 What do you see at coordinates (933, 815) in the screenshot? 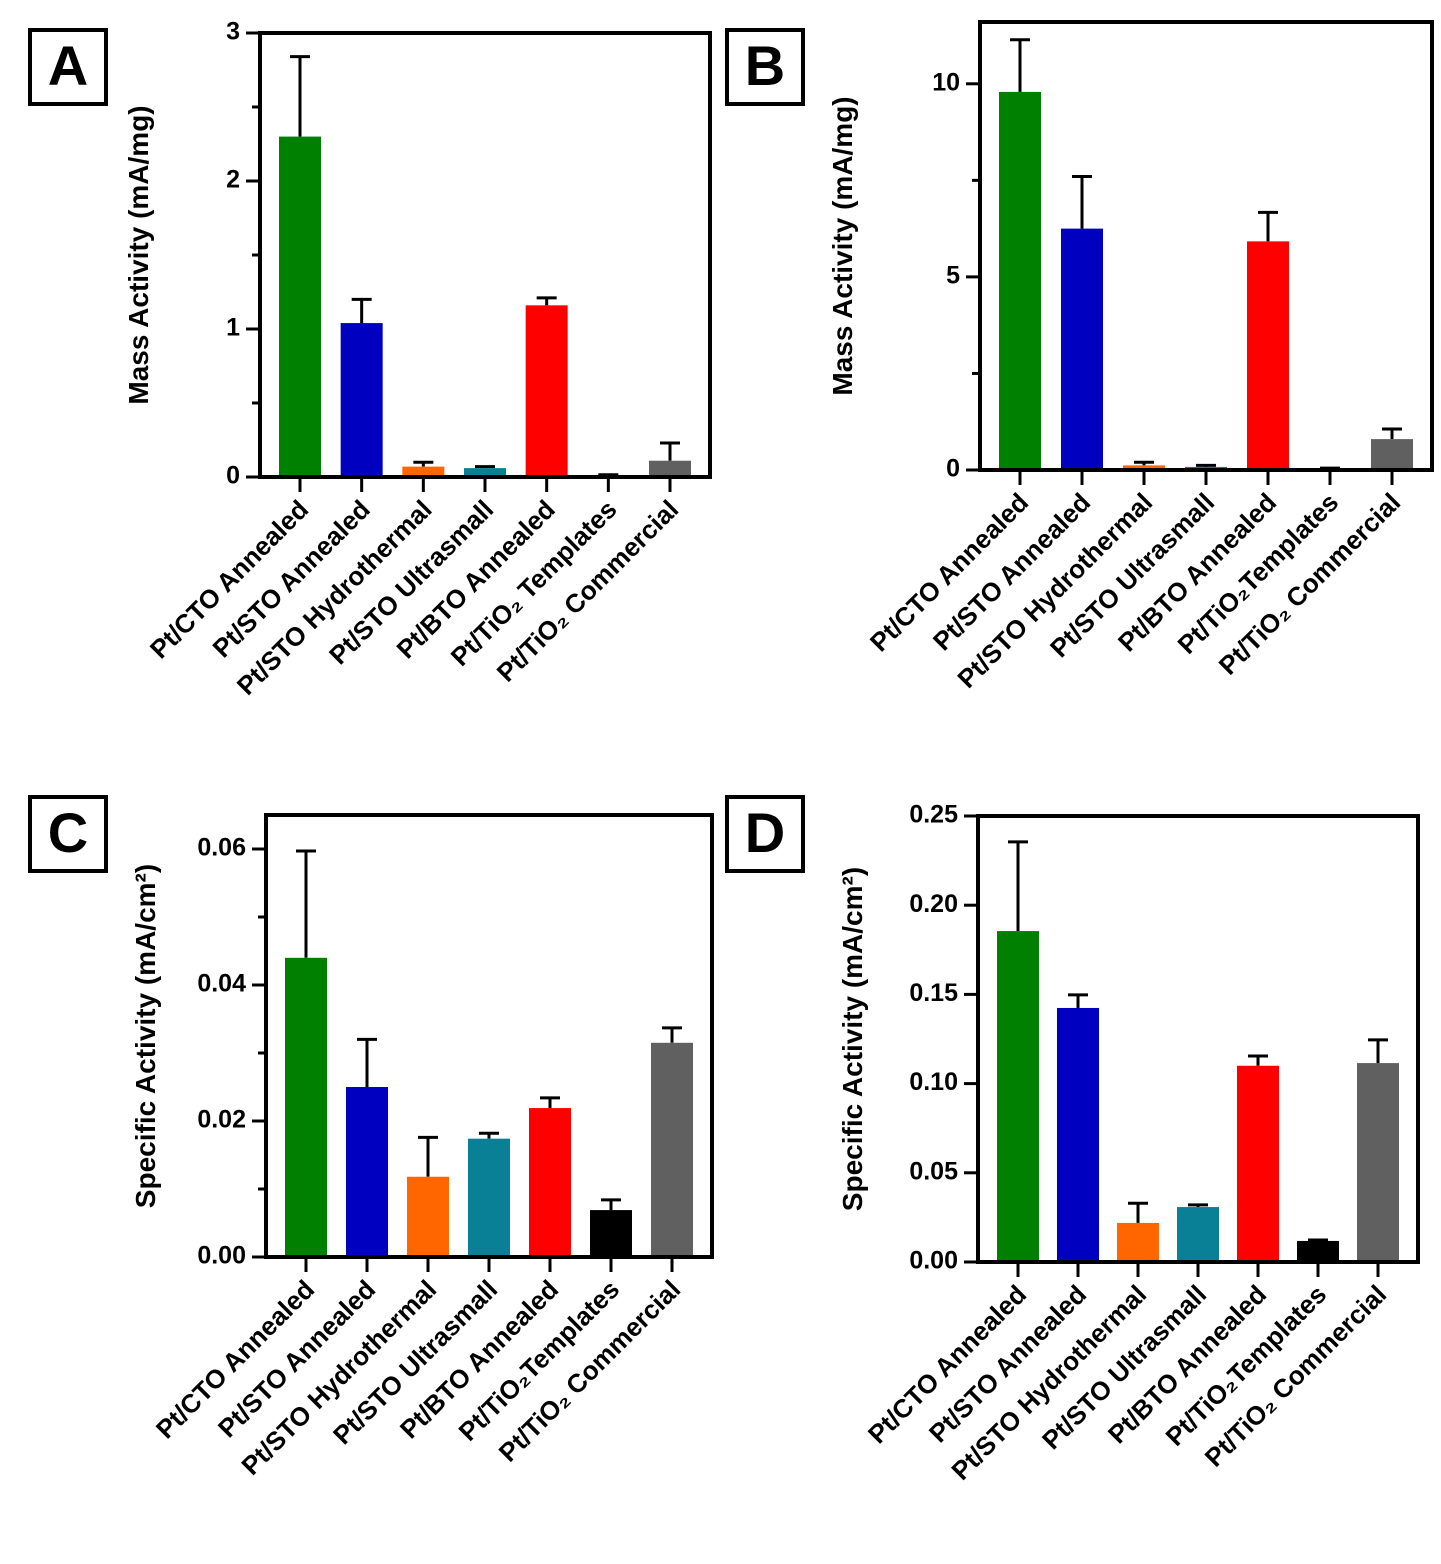
I see `y-tick-label: 0.25` at bounding box center [933, 815].